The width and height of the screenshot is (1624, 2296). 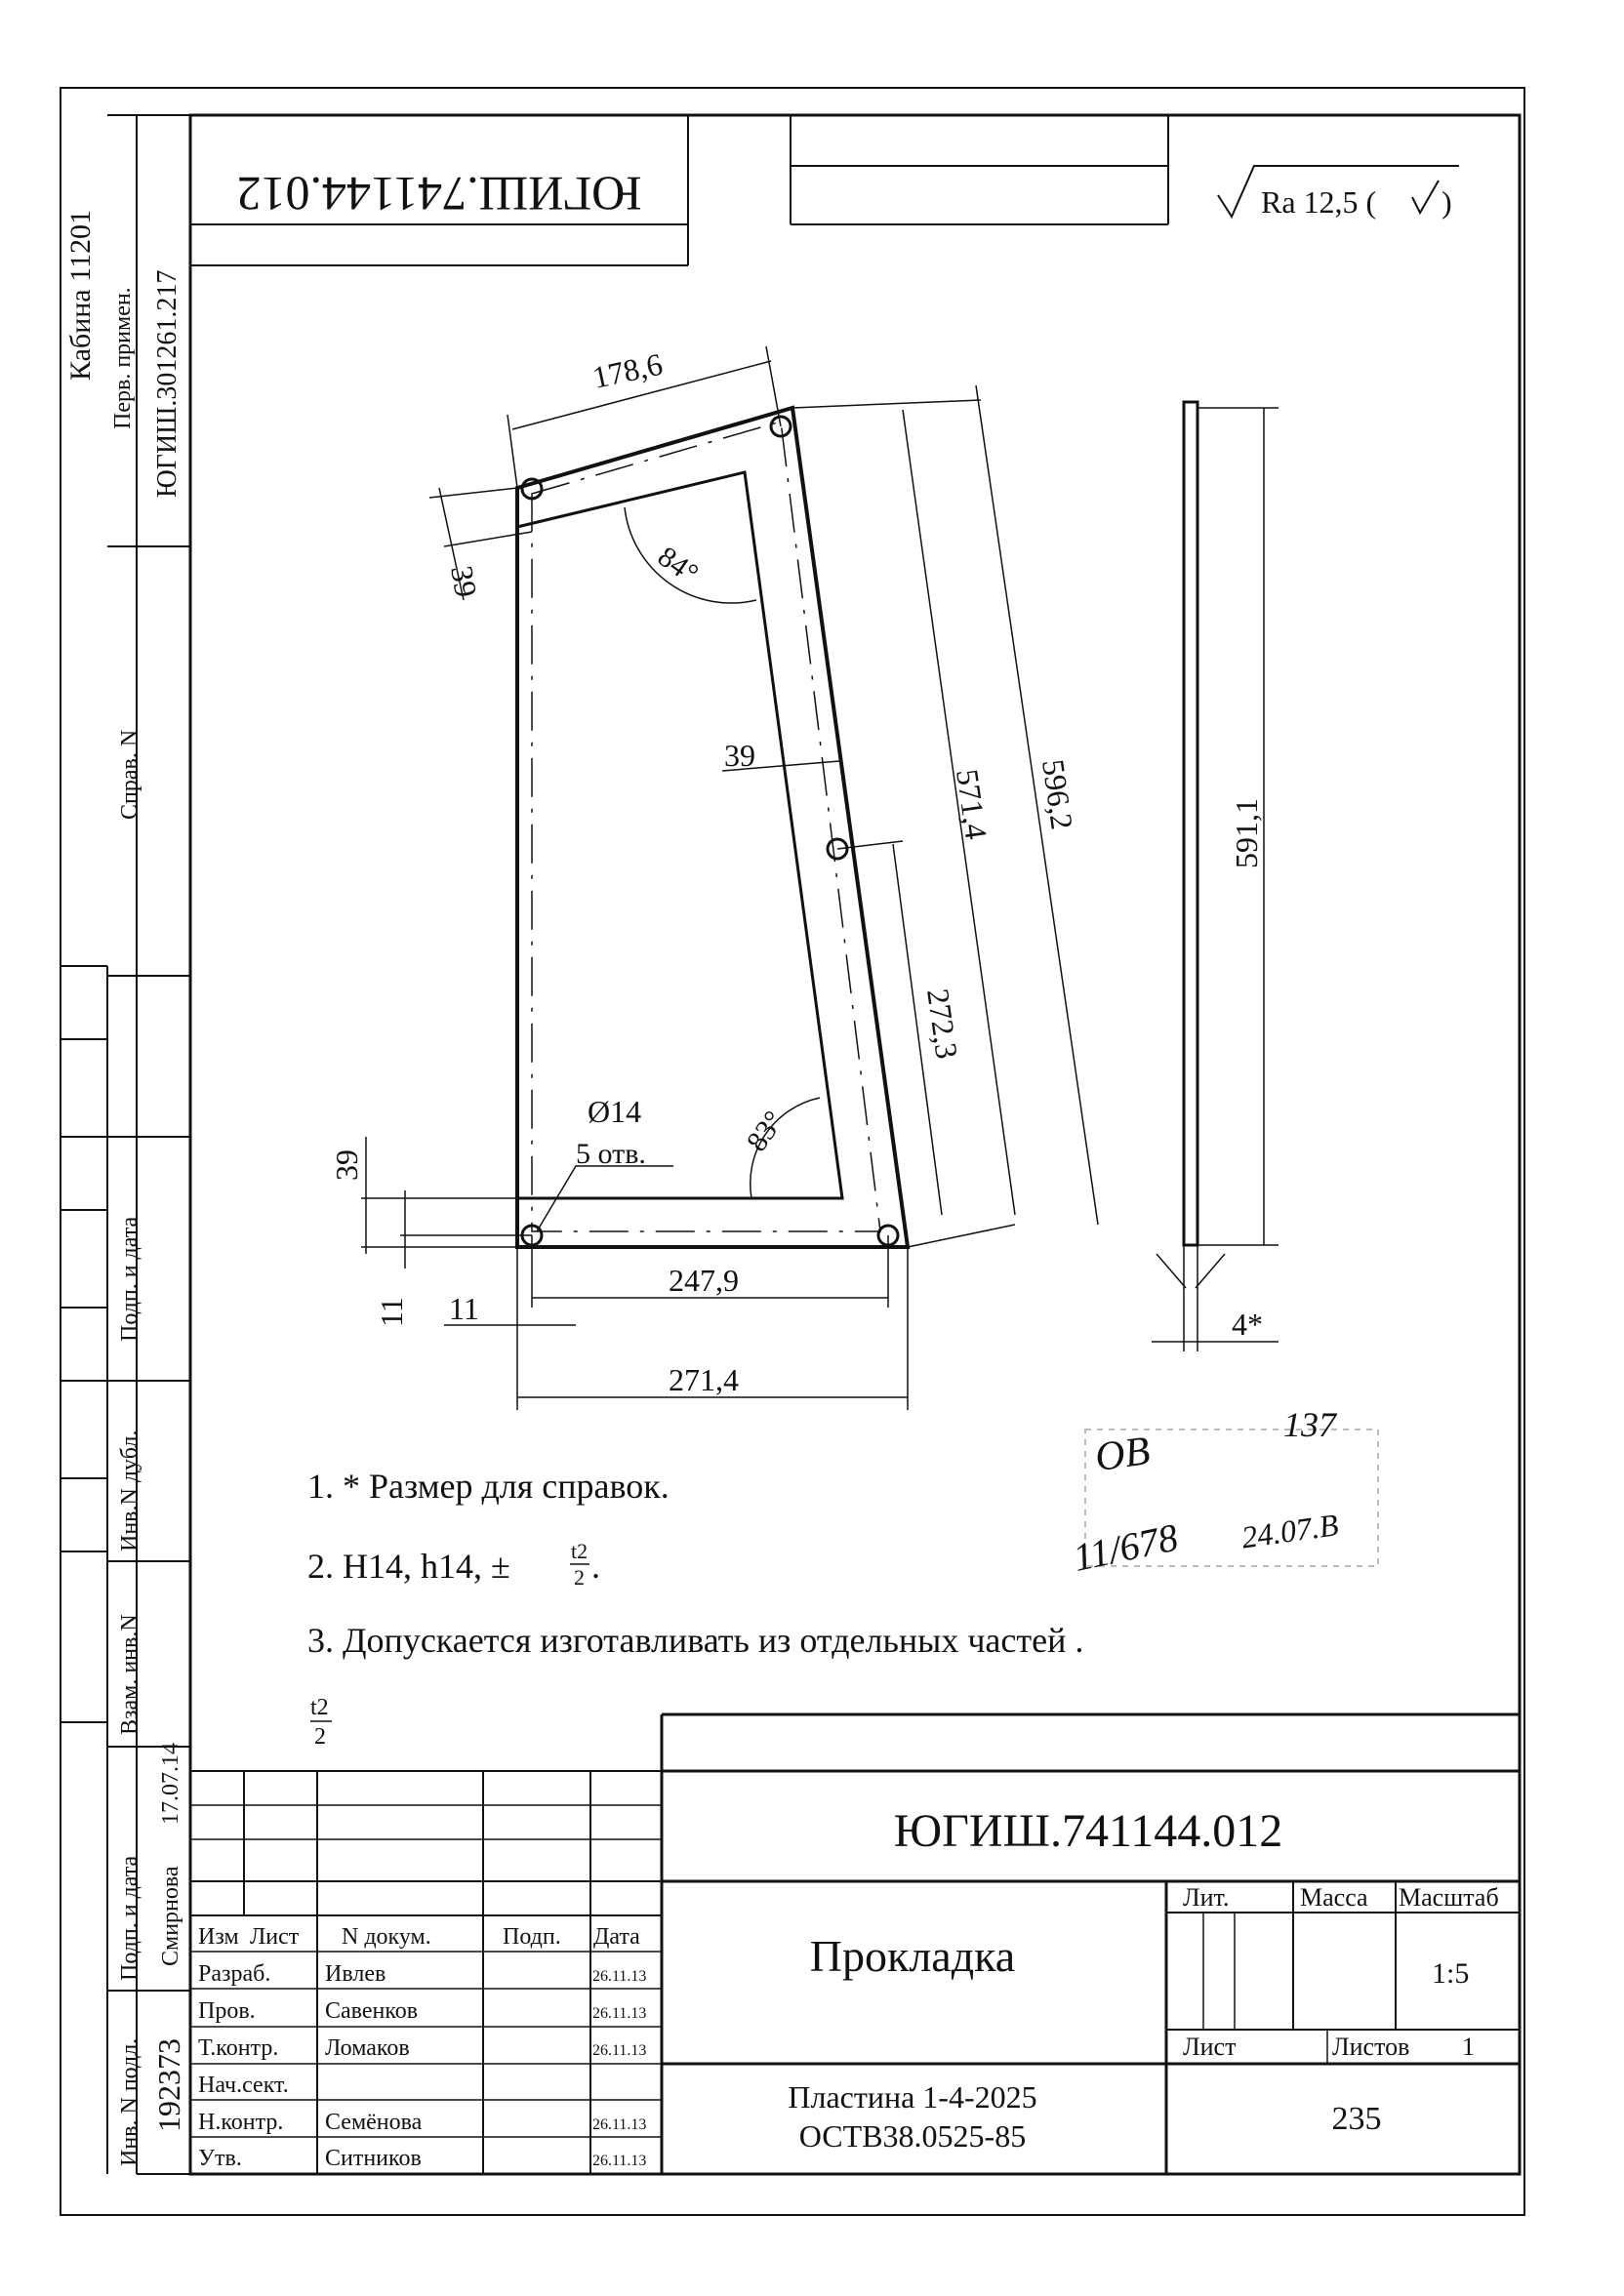 I want to click on side-podp-data-label: Подп. и дата, so click(x=129, y=1279).